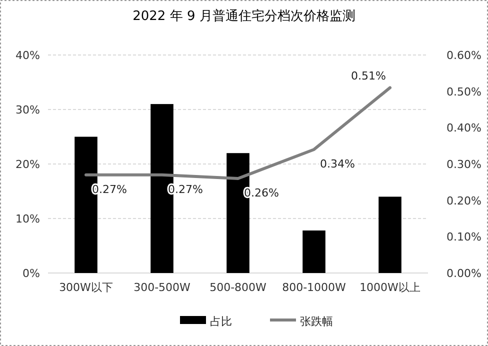  I want to click on y-tick-label: 40%, so click(28, 55).